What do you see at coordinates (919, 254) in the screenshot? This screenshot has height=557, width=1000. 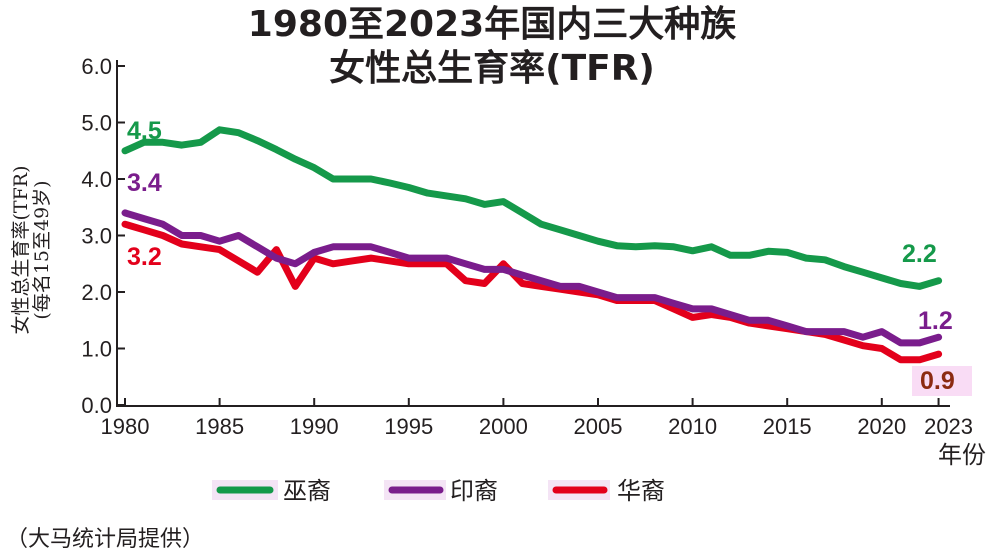 I see `series-end-label: 2.2` at bounding box center [919, 254].